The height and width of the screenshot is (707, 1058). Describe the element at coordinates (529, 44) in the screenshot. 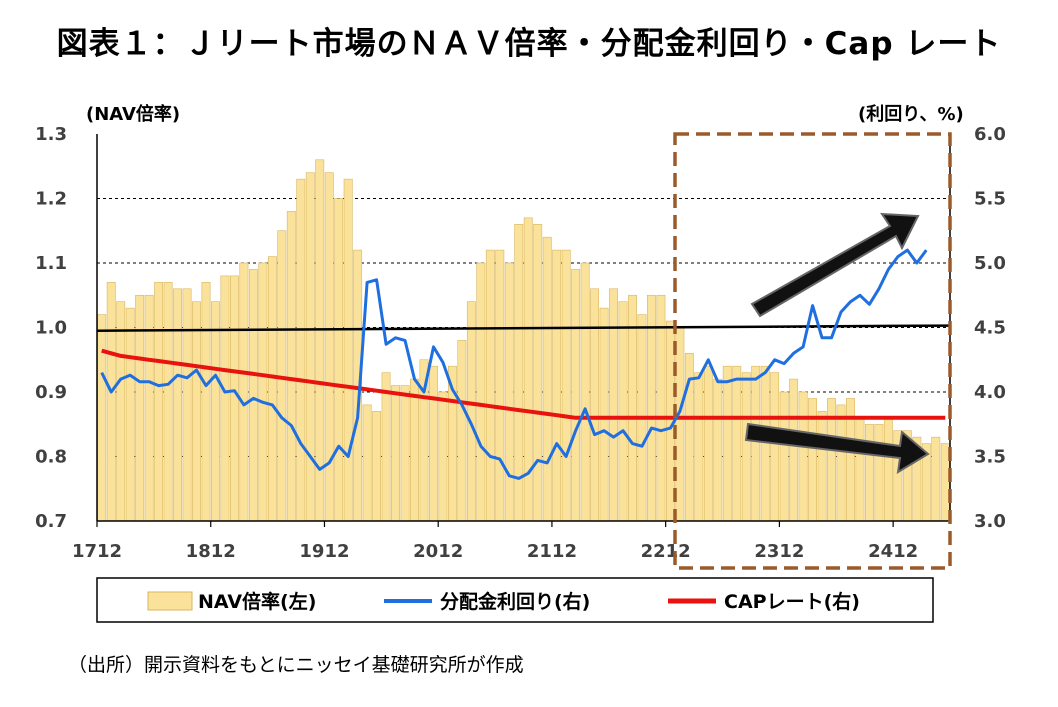

I see `chart-title: 図表１：Ｊリート市場のＮＡＶ倍率・分配金利回り・Cap レート` at that location.